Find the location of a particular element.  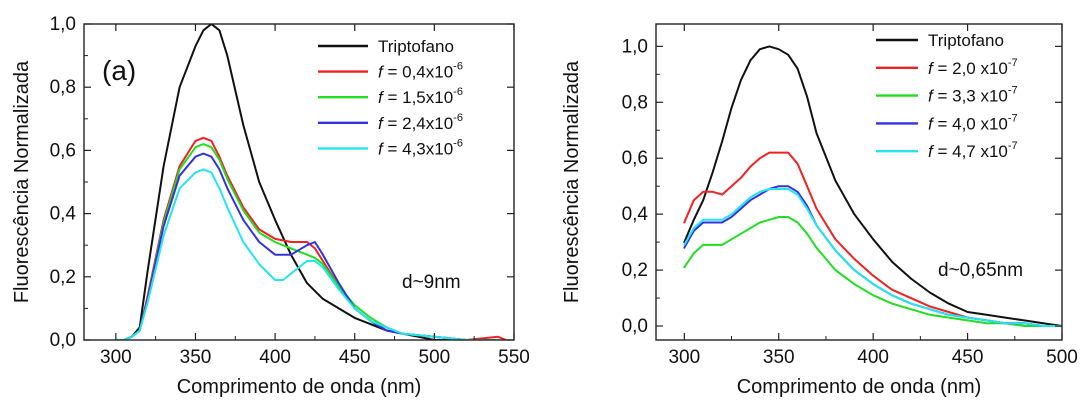

legend-text: = 4,3x10 is located at coordinates (418, 148).